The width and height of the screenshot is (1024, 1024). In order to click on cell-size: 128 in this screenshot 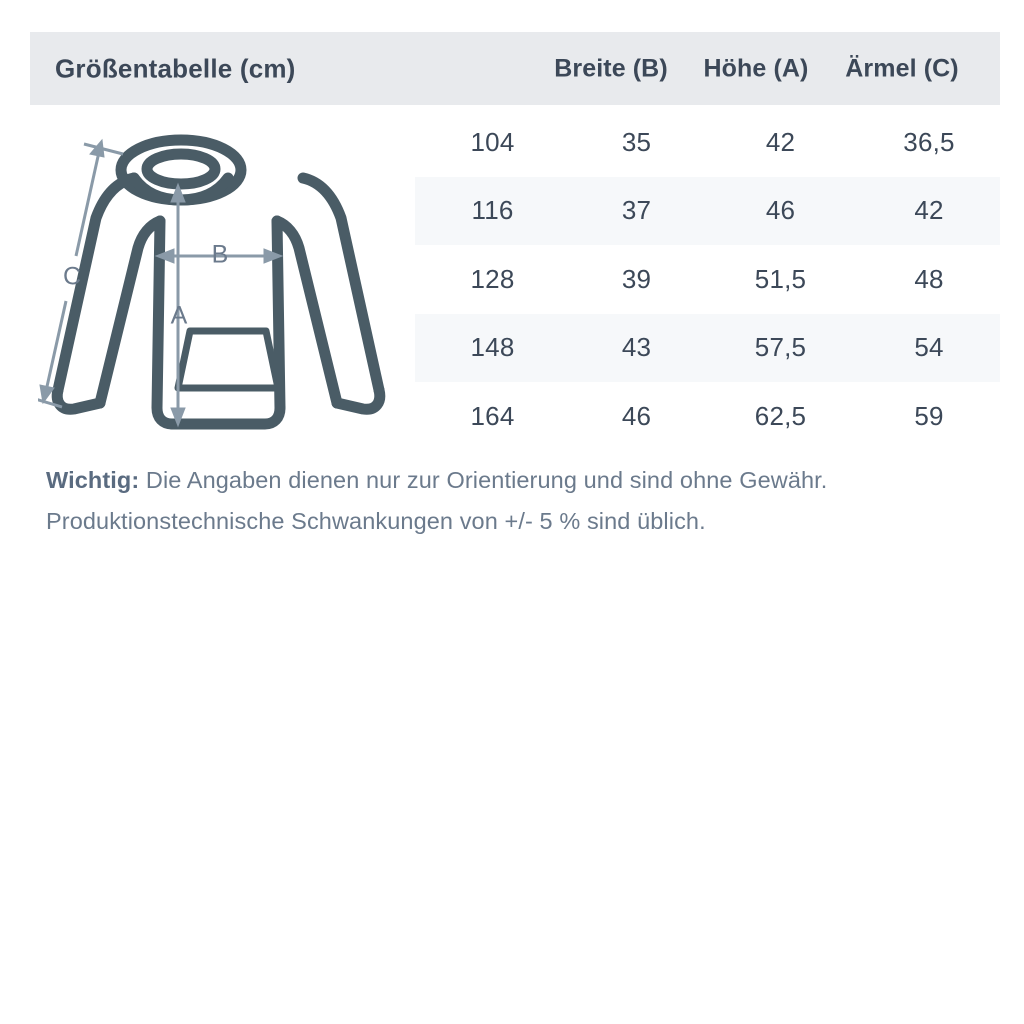, I will do `click(492, 278)`.